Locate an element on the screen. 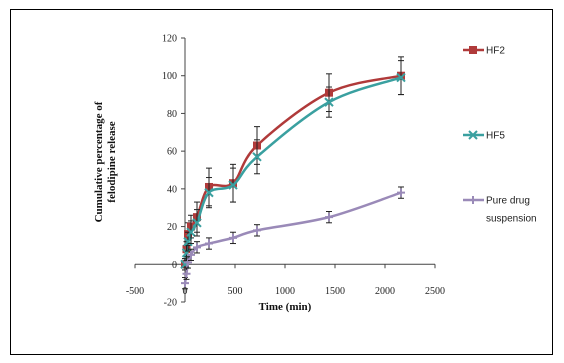 The image size is (564, 363). y-tick-label: 120 is located at coordinates (169, 39).